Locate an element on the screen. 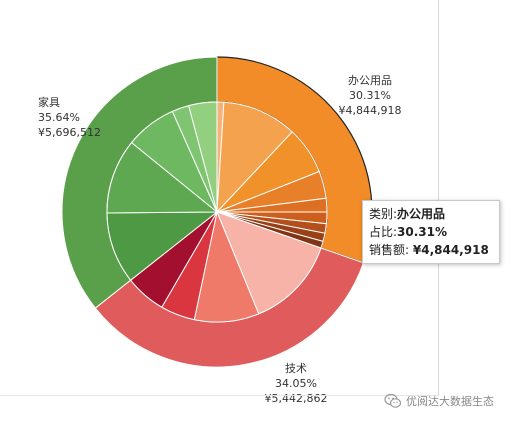  label-value-2: ¥5,696,512 is located at coordinates (69, 132).